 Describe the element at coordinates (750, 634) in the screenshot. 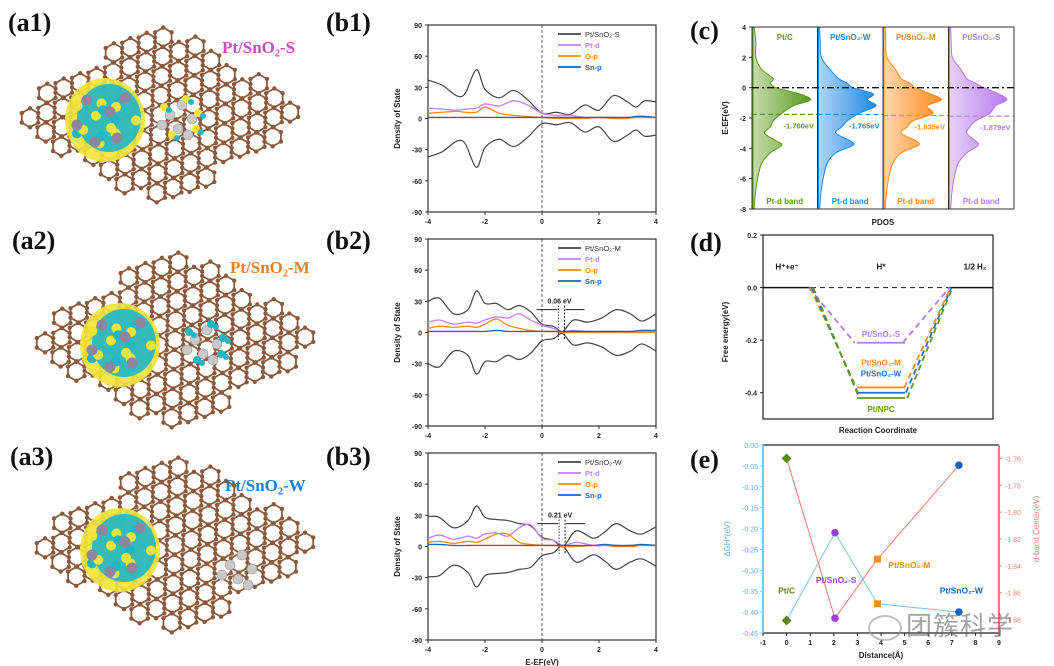

I see `y-left-tick-label: -0.45` at that location.